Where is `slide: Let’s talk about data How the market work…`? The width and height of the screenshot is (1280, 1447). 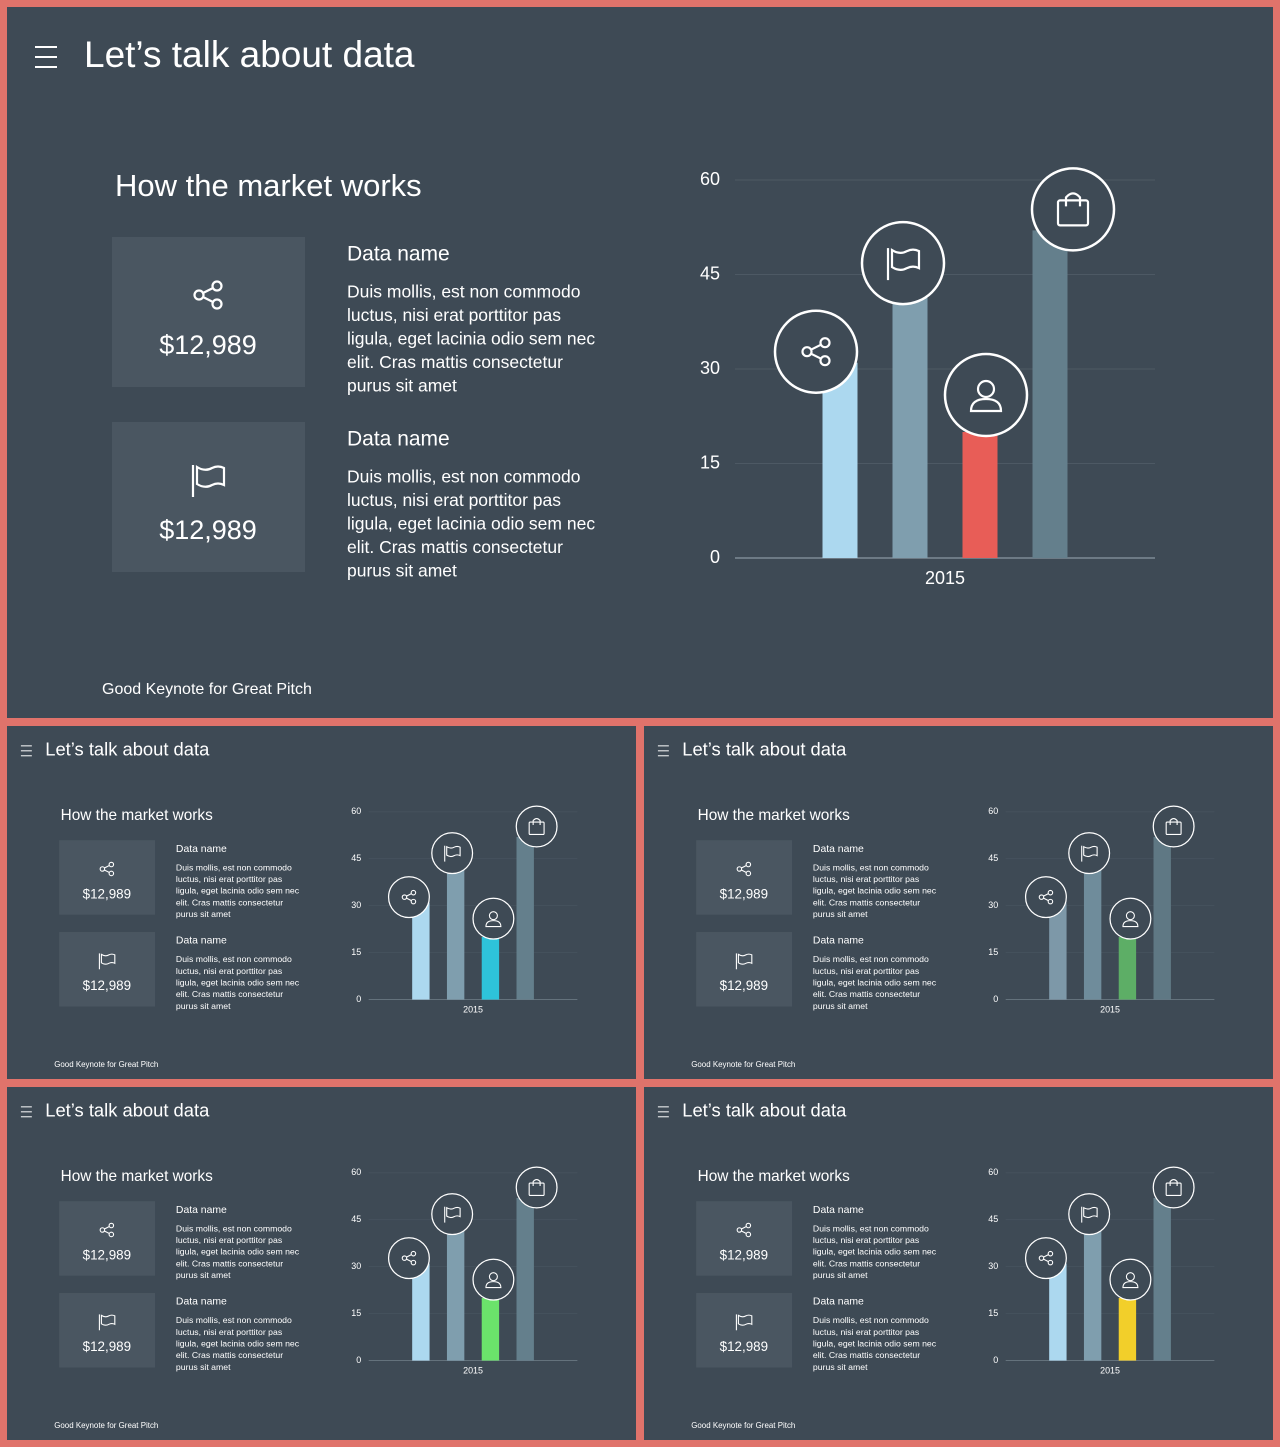 slide: Let’s talk about data How the market work… is located at coordinates (958, 1263).